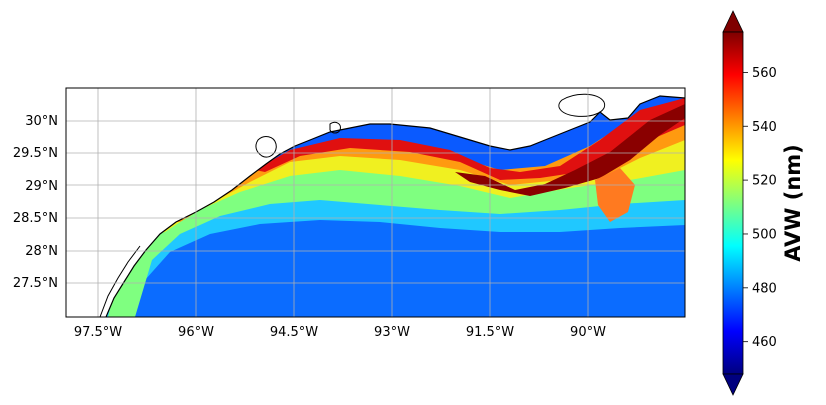  What do you see at coordinates (760, 208) in the screenshot?
I see `colorbar-ticks: 460 480 500 520 540 560` at bounding box center [760, 208].